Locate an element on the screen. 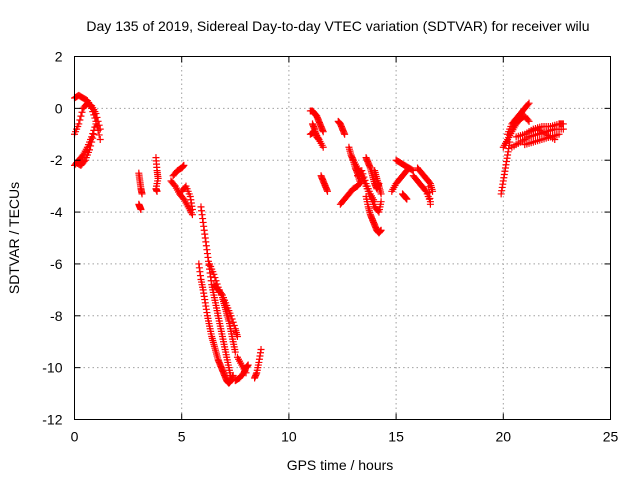 The width and height of the screenshot is (640, 480). y-tick-label: 2 is located at coordinates (59, 57).